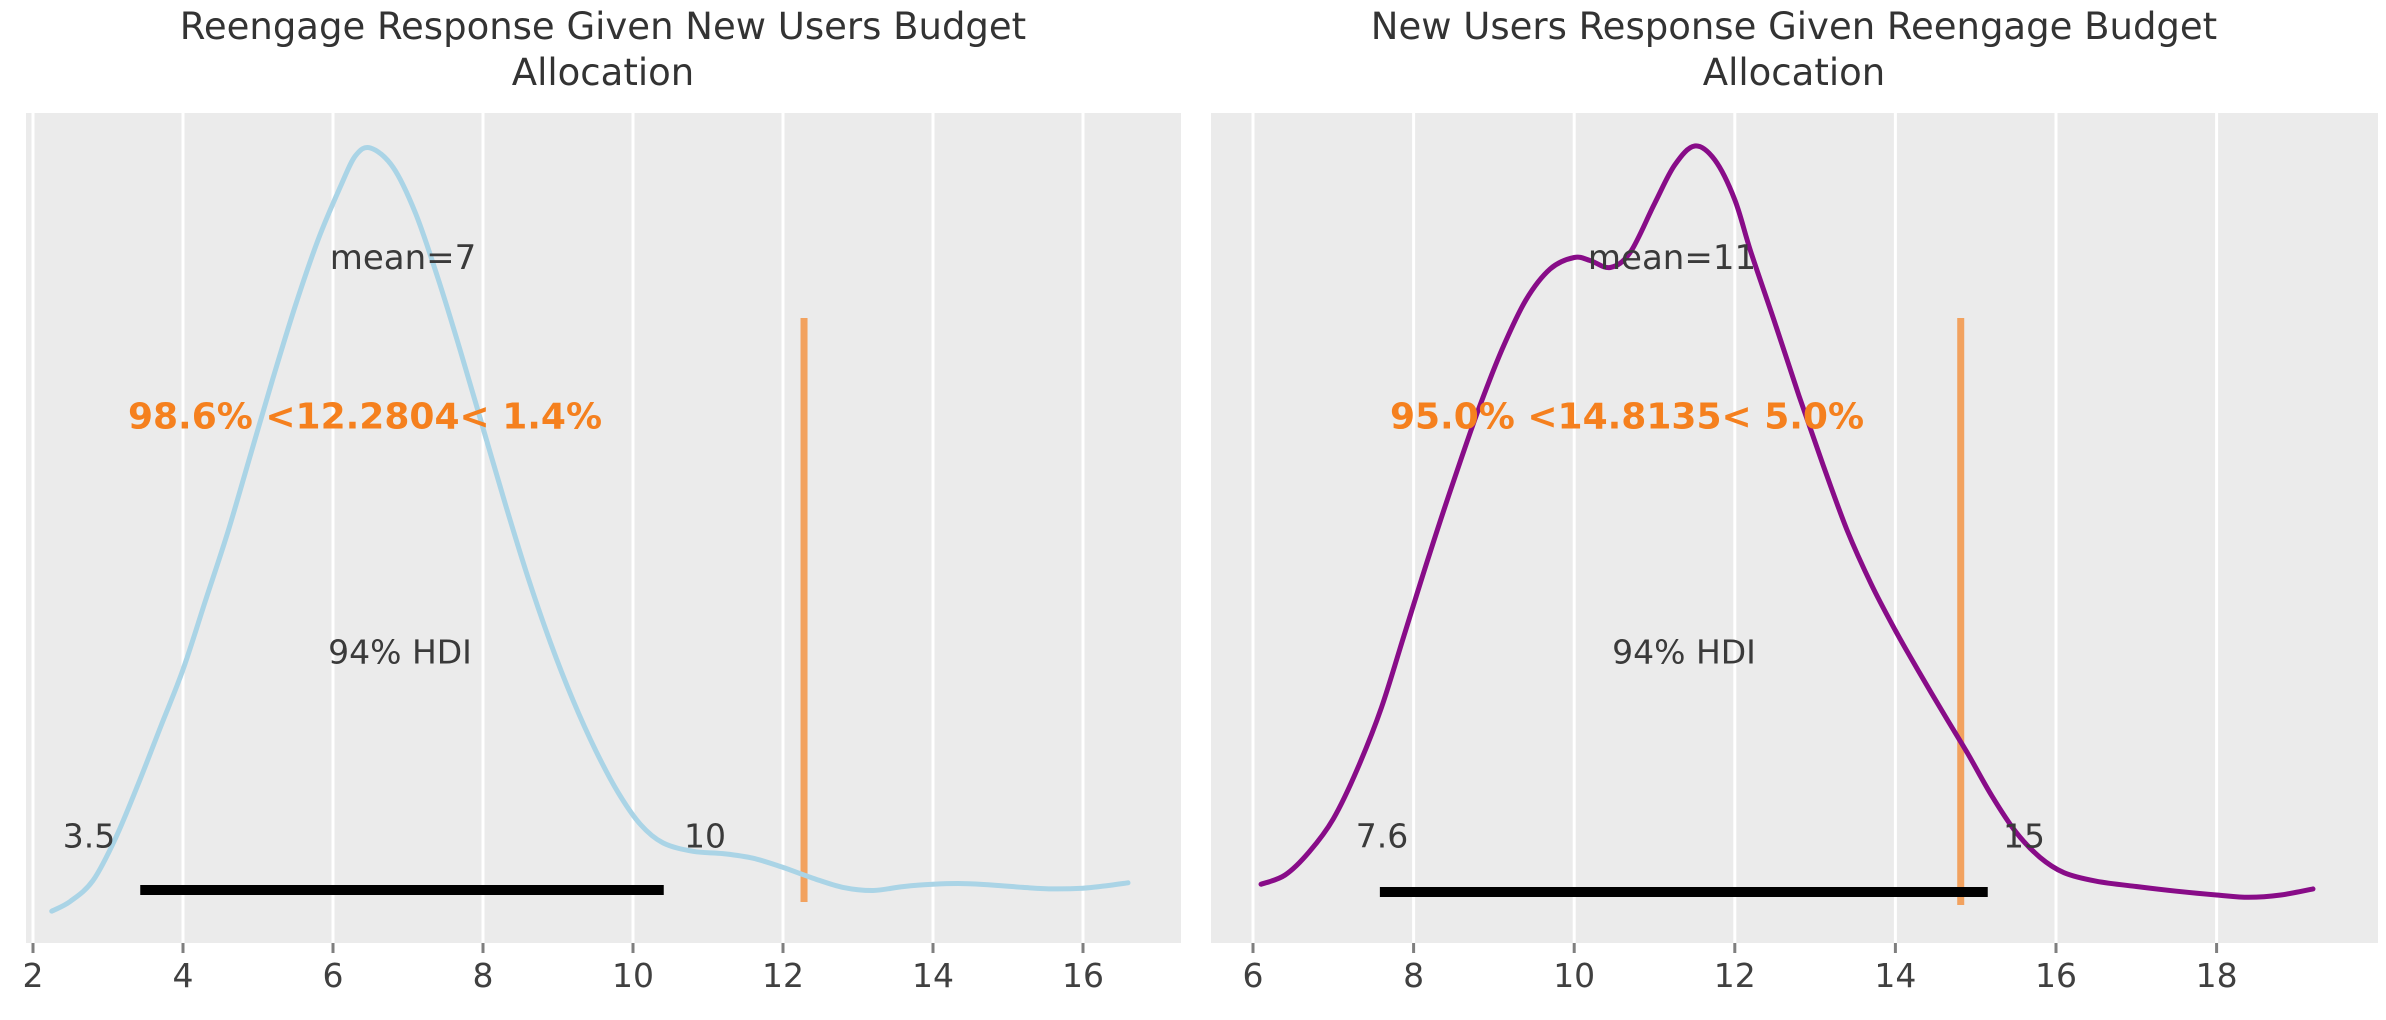 The height and width of the screenshot is (1020, 2386). What do you see at coordinates (89, 836) in the screenshot?
I see `hdi-lo-label-left: 3.5` at bounding box center [89, 836].